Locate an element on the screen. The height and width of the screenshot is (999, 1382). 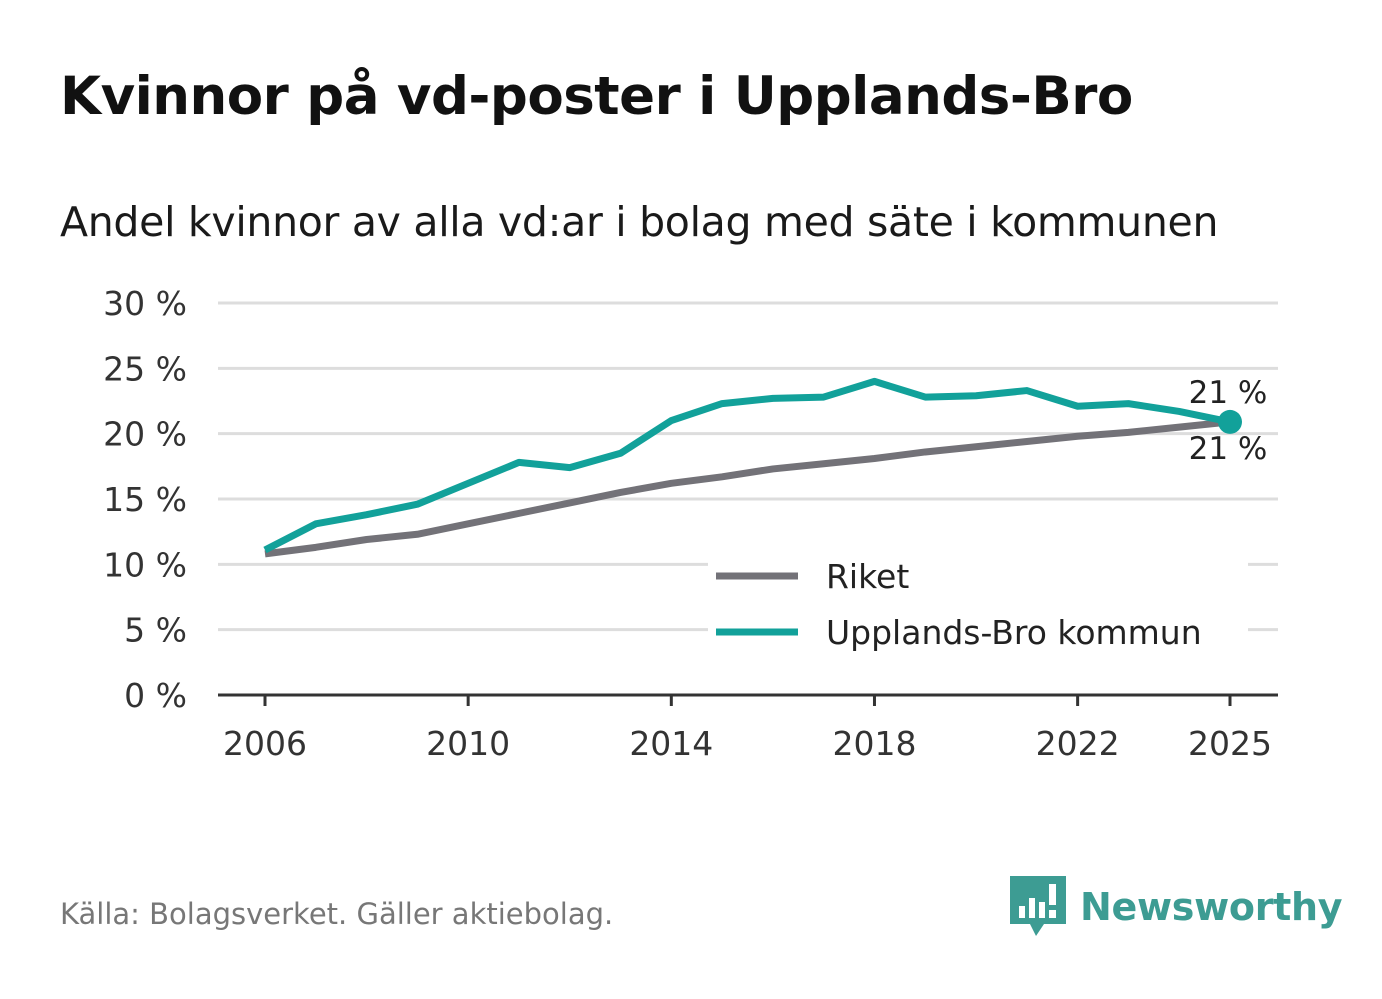
y-tick-label: 10 % is located at coordinates (145, 564).